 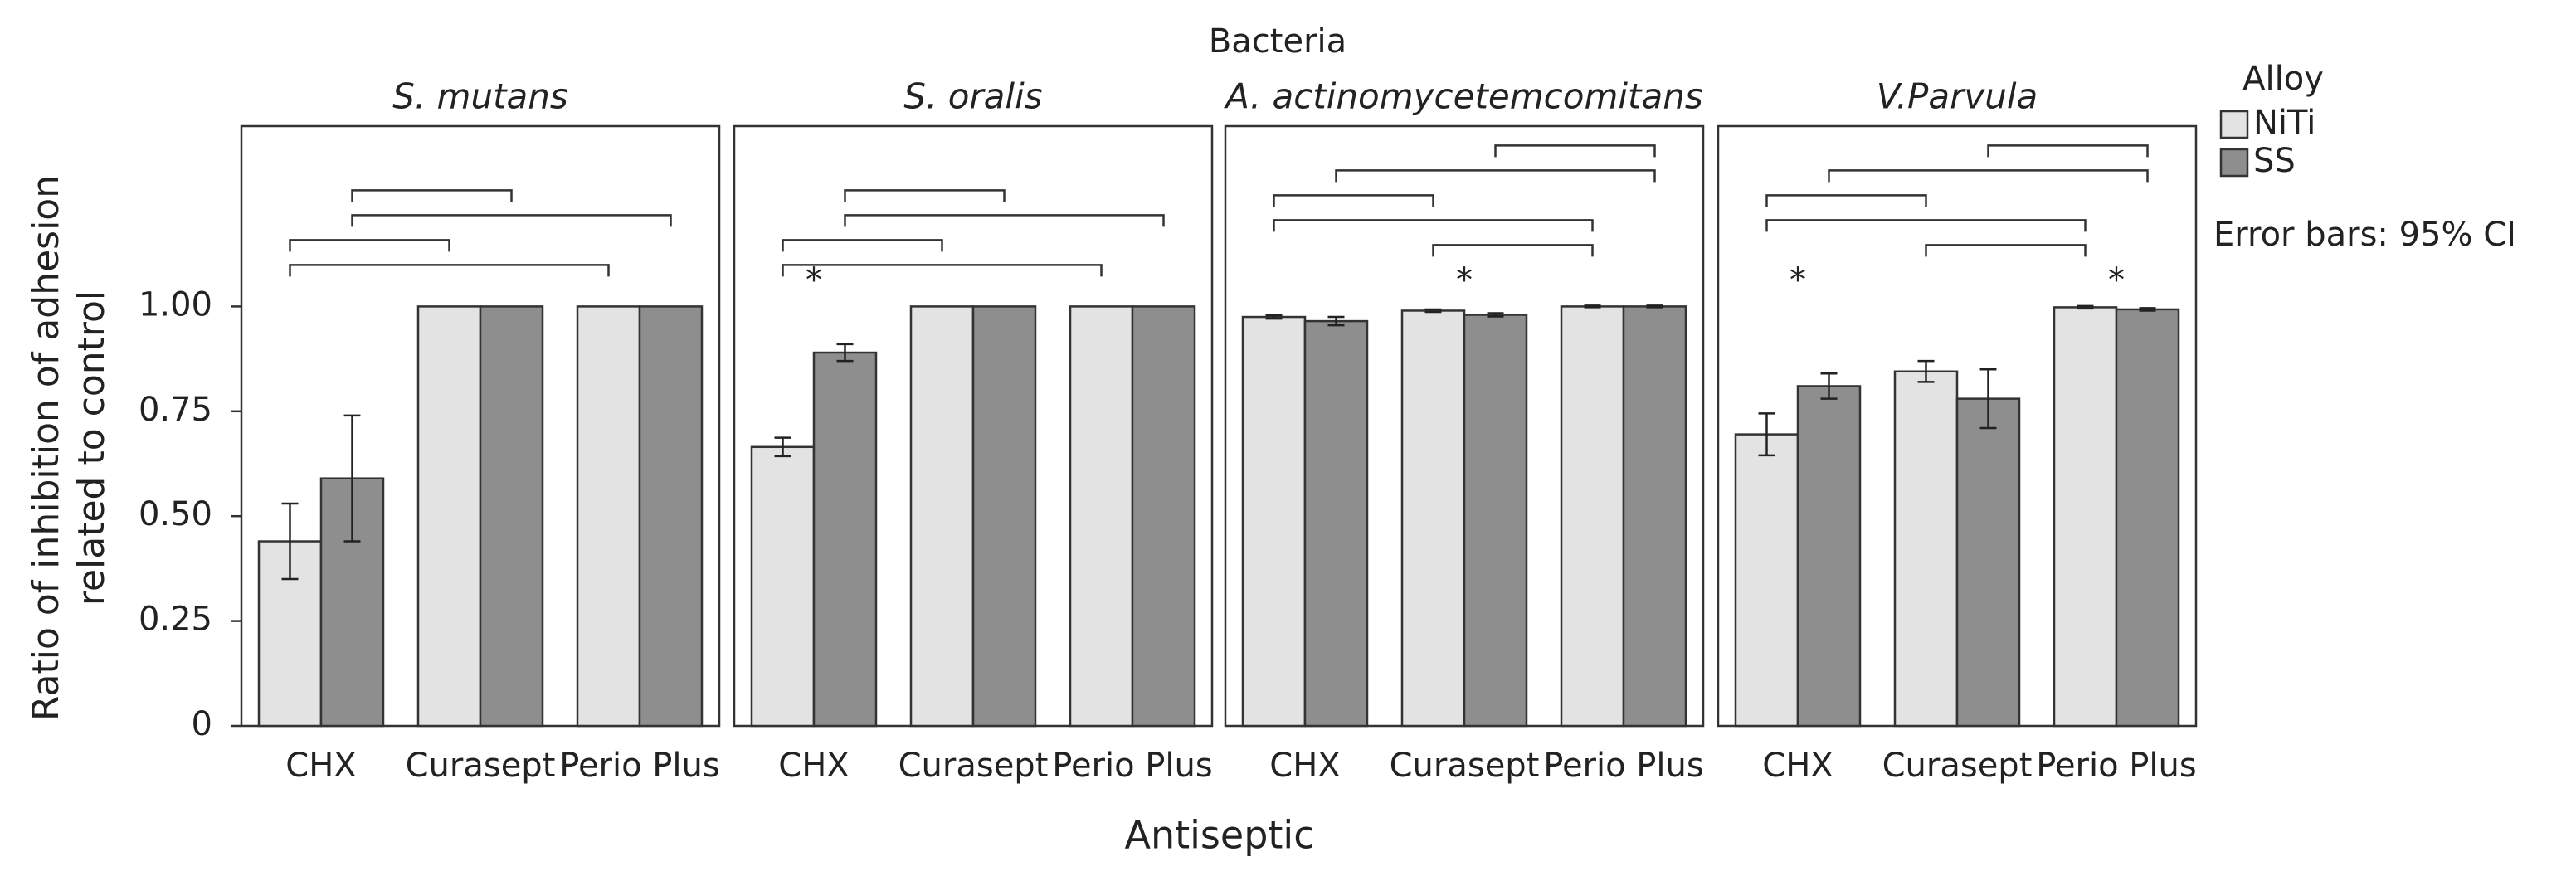 I want to click on legend-label: NiTi, so click(x=2284, y=123).